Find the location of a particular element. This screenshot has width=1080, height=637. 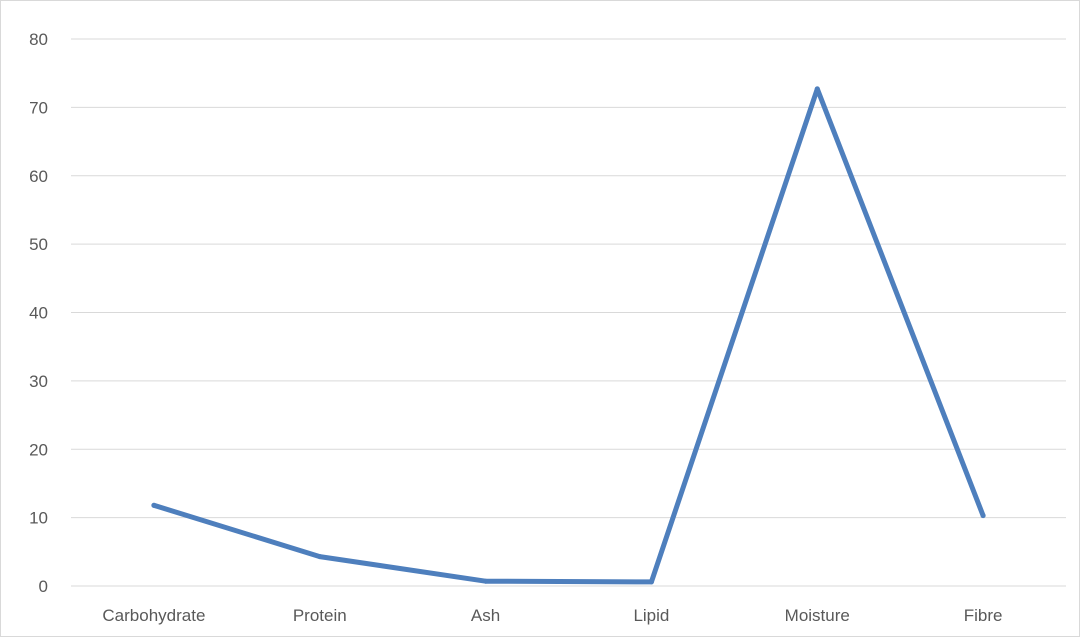

x-tick-label: Lipid is located at coordinates (651, 615).